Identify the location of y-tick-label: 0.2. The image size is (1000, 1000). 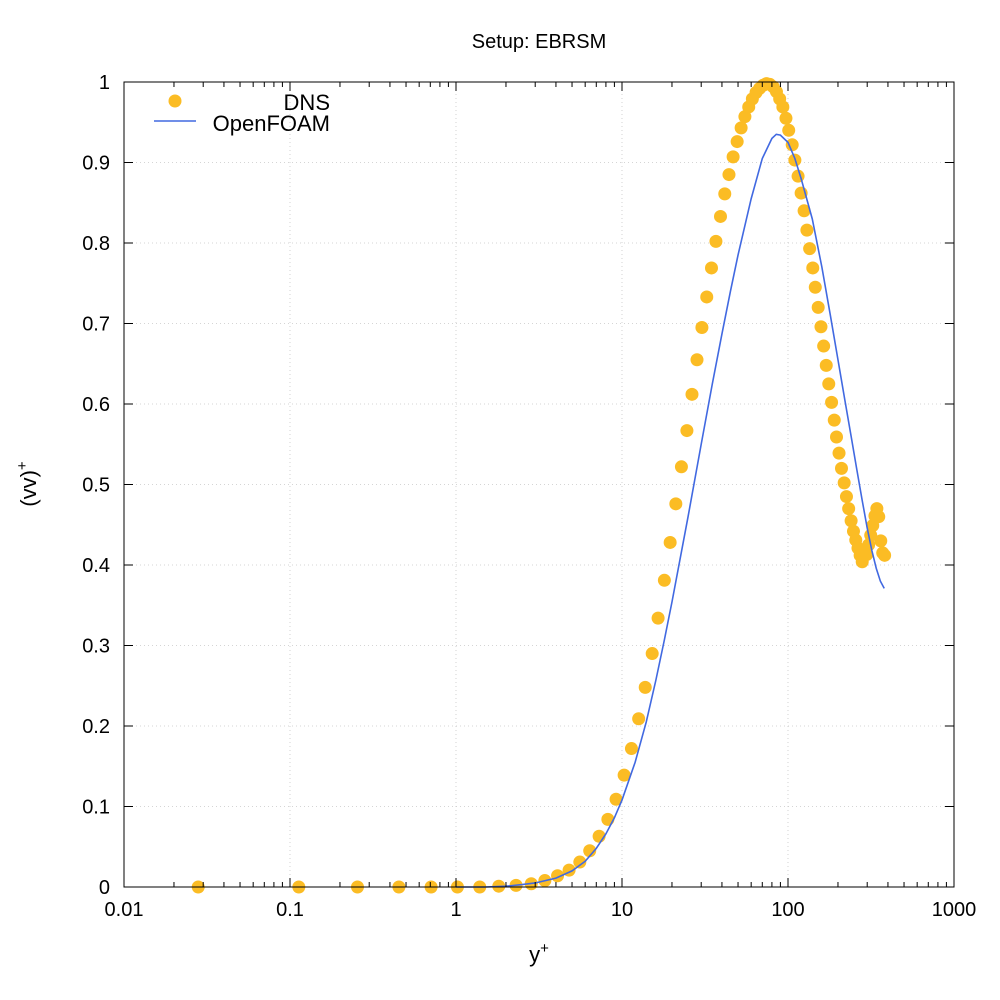
(96, 727).